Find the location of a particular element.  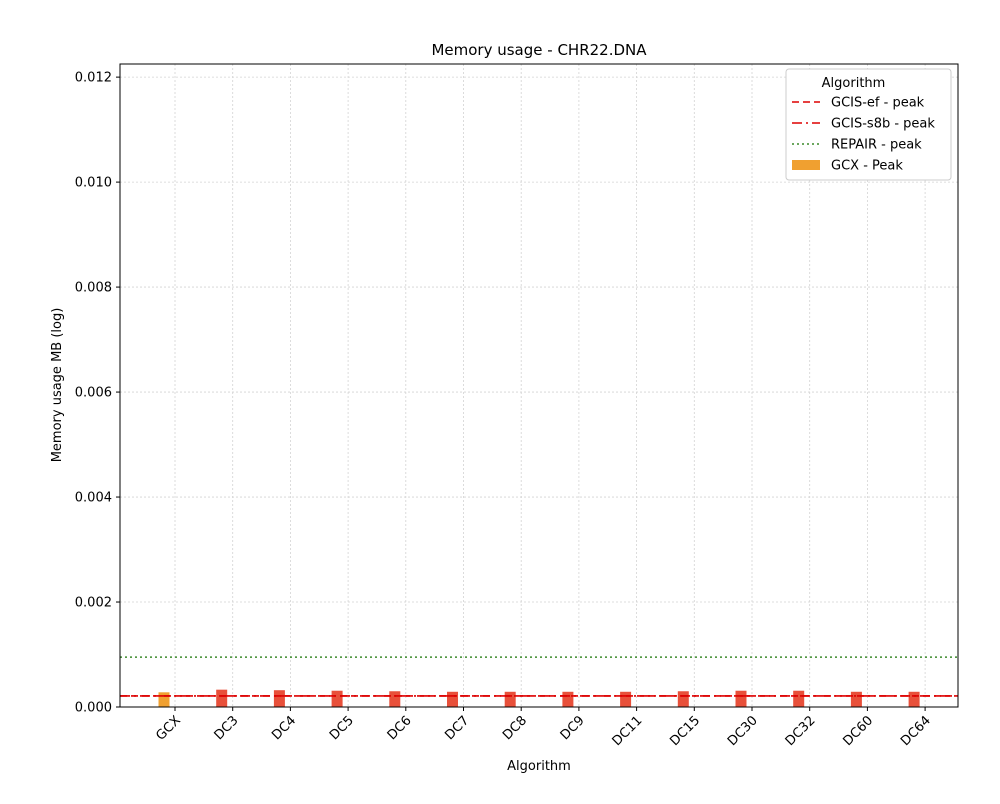

y-axis-ticks: 0.000 0.002 0.004 0.006 0.008 0.010 0.012 is located at coordinates (97, 393).